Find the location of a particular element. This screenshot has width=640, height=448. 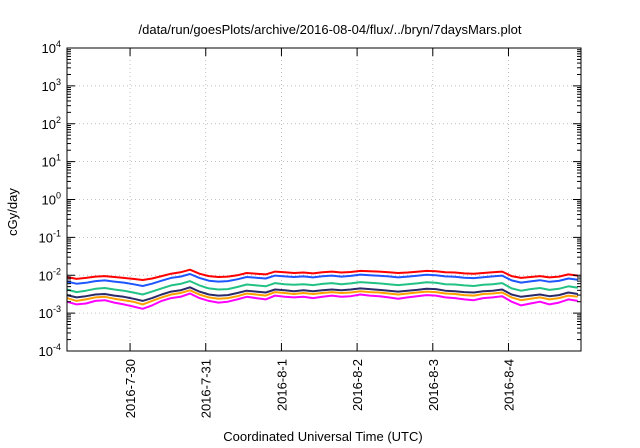

y-tick-label: 10² is located at coordinates (51, 123).